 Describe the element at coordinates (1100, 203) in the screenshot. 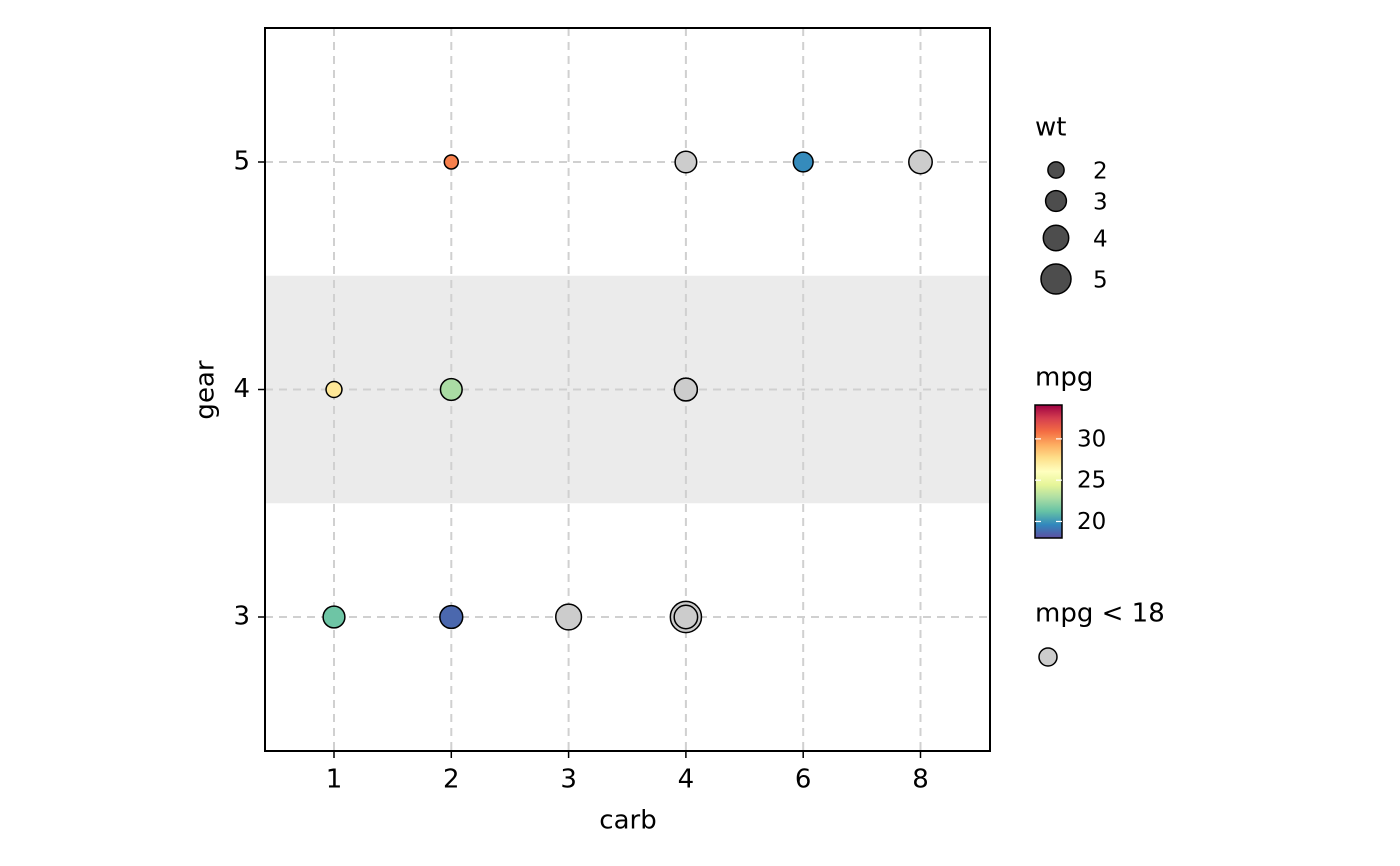

I see `legend-label: 3` at that location.